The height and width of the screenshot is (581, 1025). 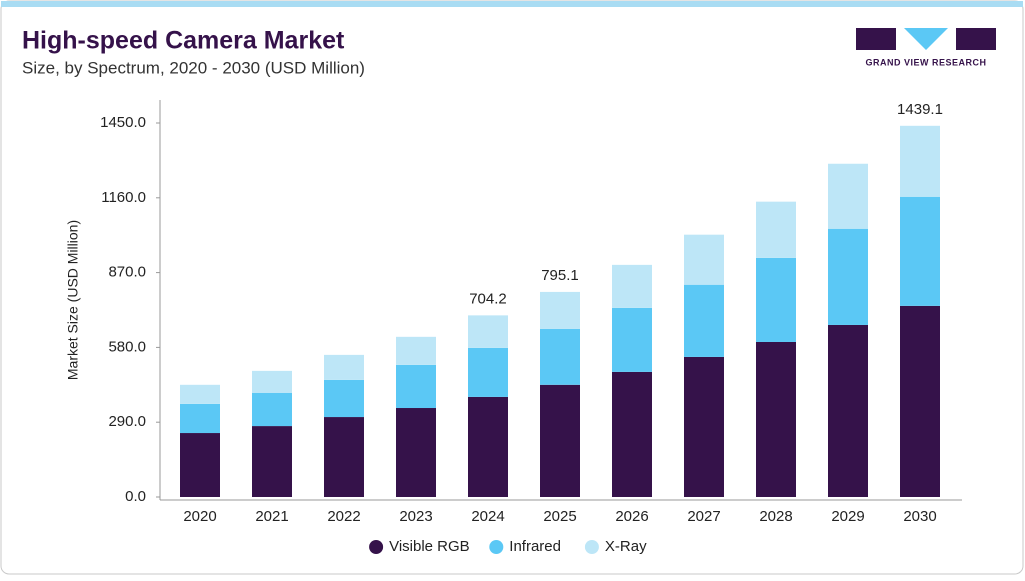 What do you see at coordinates (415, 516) in the screenshot?
I see `x-tick-label: 2023` at bounding box center [415, 516].